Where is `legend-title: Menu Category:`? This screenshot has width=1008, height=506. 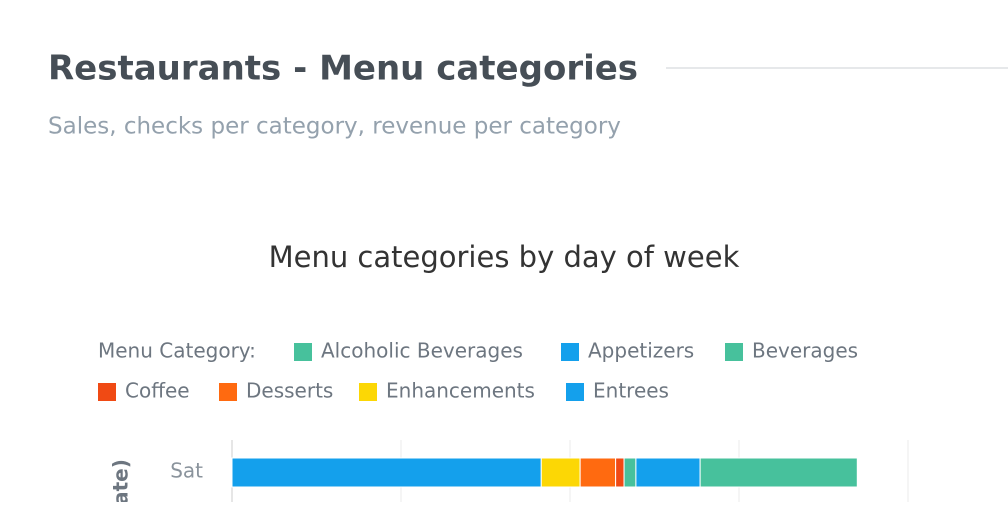 legend-title: Menu Category: is located at coordinates (177, 351).